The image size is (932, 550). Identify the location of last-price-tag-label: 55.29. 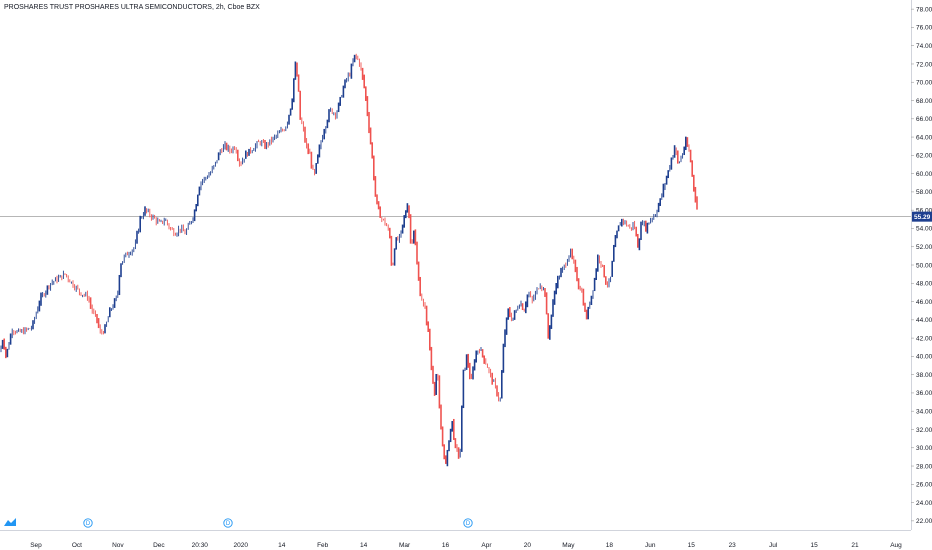
(922, 217).